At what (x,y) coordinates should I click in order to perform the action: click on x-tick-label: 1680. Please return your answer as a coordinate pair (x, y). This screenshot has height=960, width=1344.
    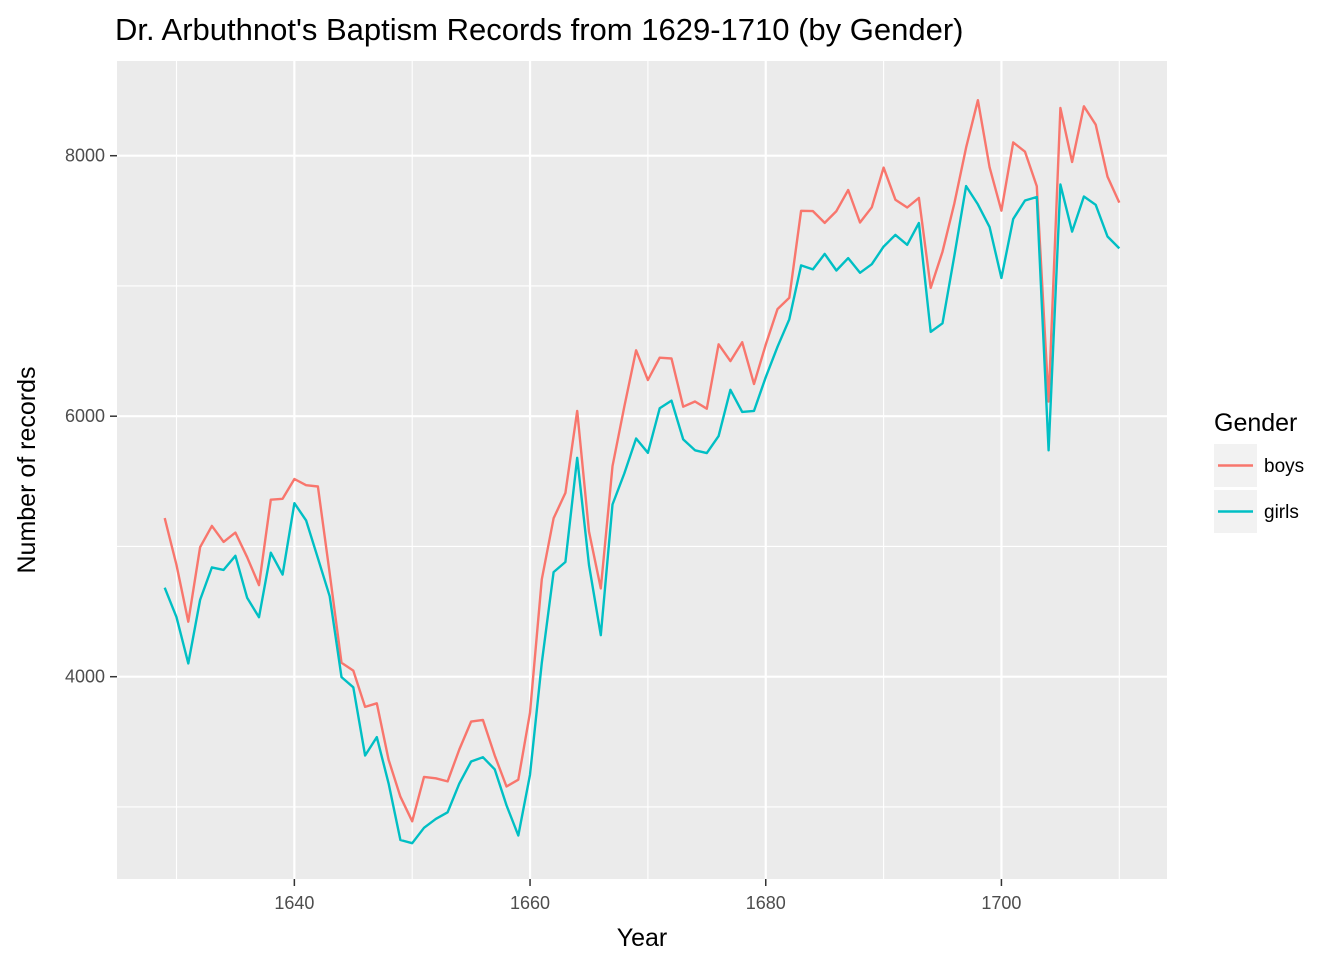
    Looking at the image, I should click on (766, 903).